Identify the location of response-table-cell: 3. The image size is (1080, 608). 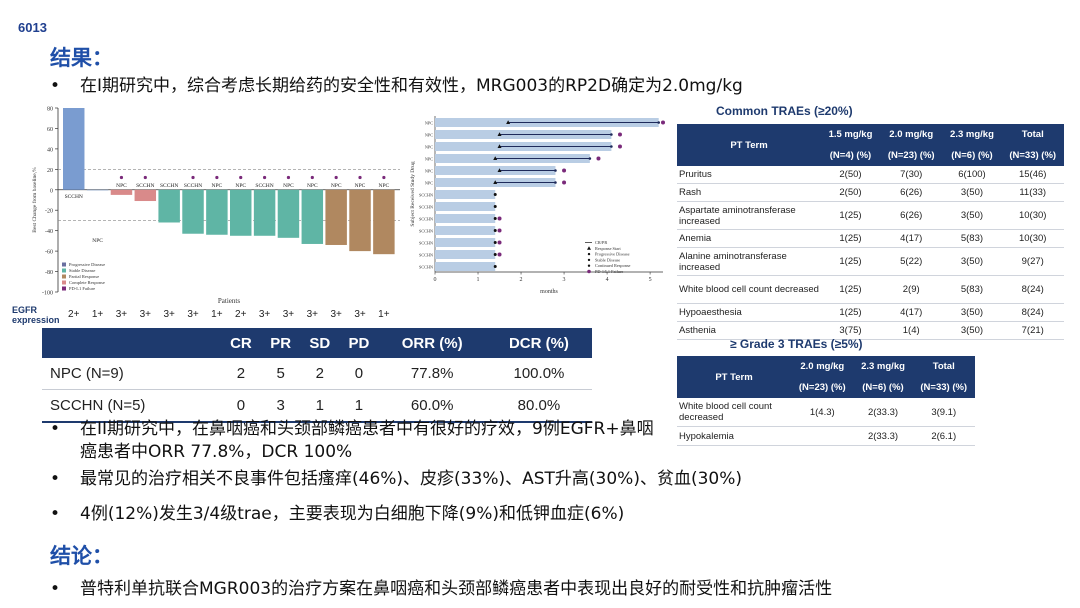
(281, 406).